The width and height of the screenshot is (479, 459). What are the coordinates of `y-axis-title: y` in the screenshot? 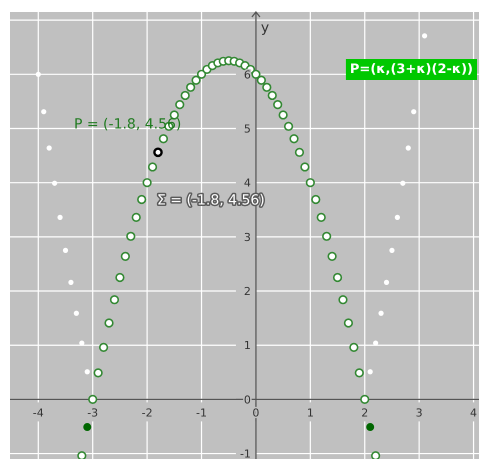 It's located at (265, 28).